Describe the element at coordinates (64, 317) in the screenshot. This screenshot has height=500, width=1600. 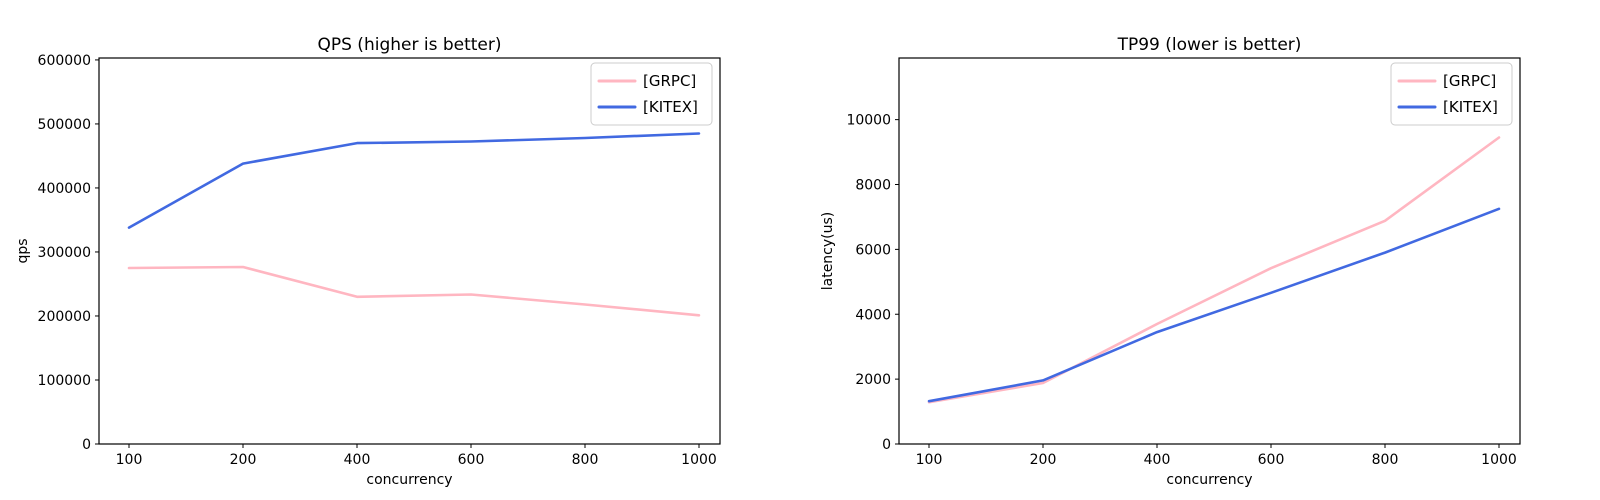
I see `y-tick-label: 200000` at that location.